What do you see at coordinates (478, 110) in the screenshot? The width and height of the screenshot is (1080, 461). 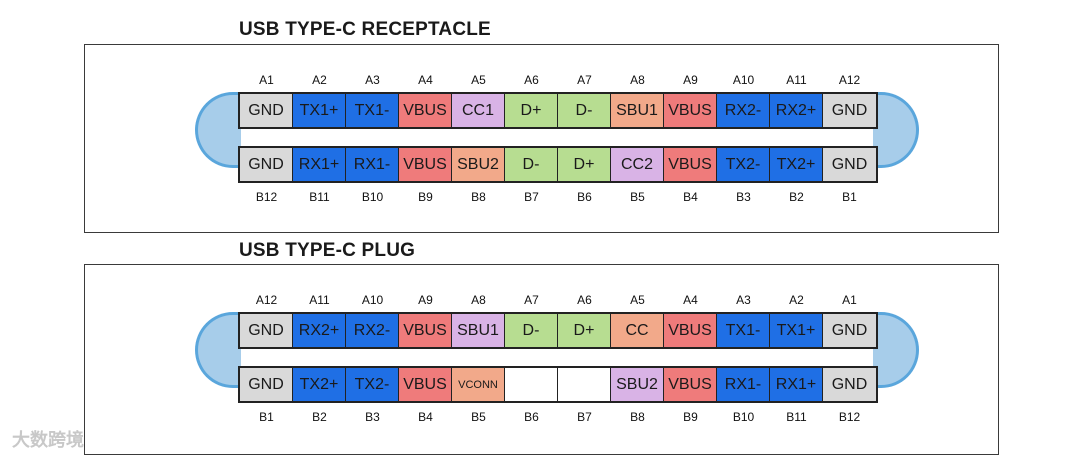 I see `pin-cell: CC1` at bounding box center [478, 110].